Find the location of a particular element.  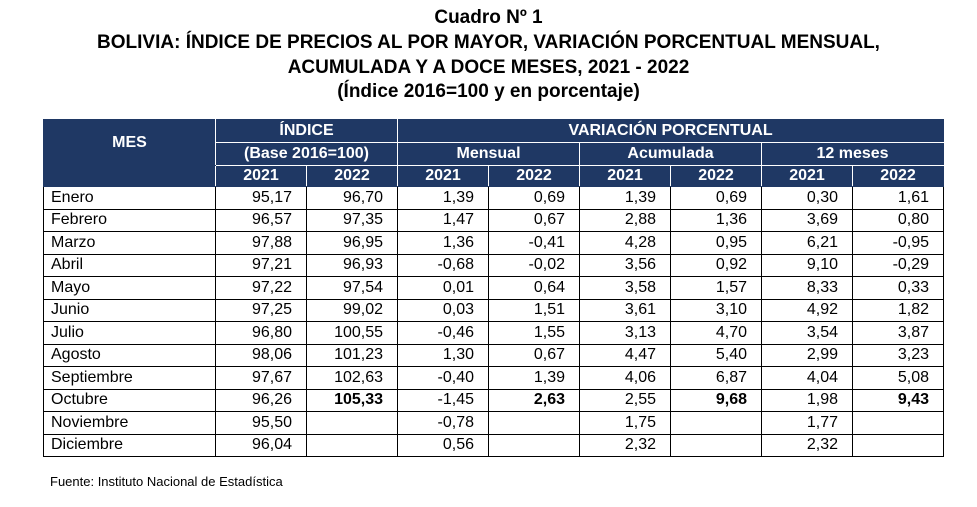

table-title-line-2: ACUMULADA Y A DOCE MESES, 2021 - 2022 is located at coordinates (488, 67).